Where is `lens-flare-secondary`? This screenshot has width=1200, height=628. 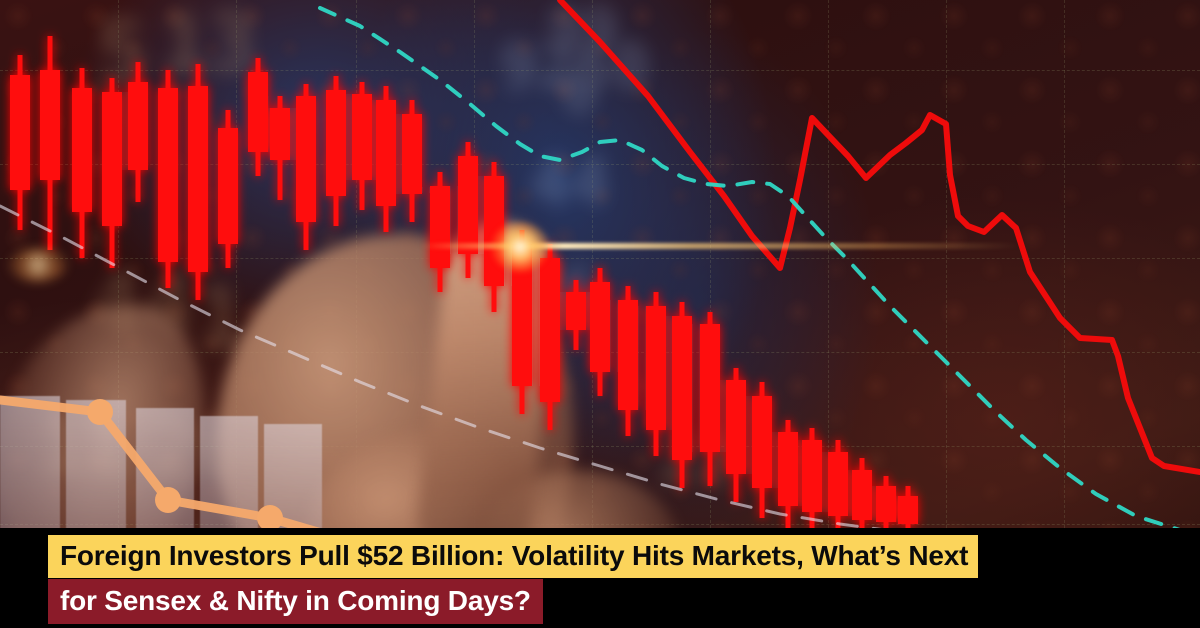
lens-flare-secondary is located at coordinates (38, 265).